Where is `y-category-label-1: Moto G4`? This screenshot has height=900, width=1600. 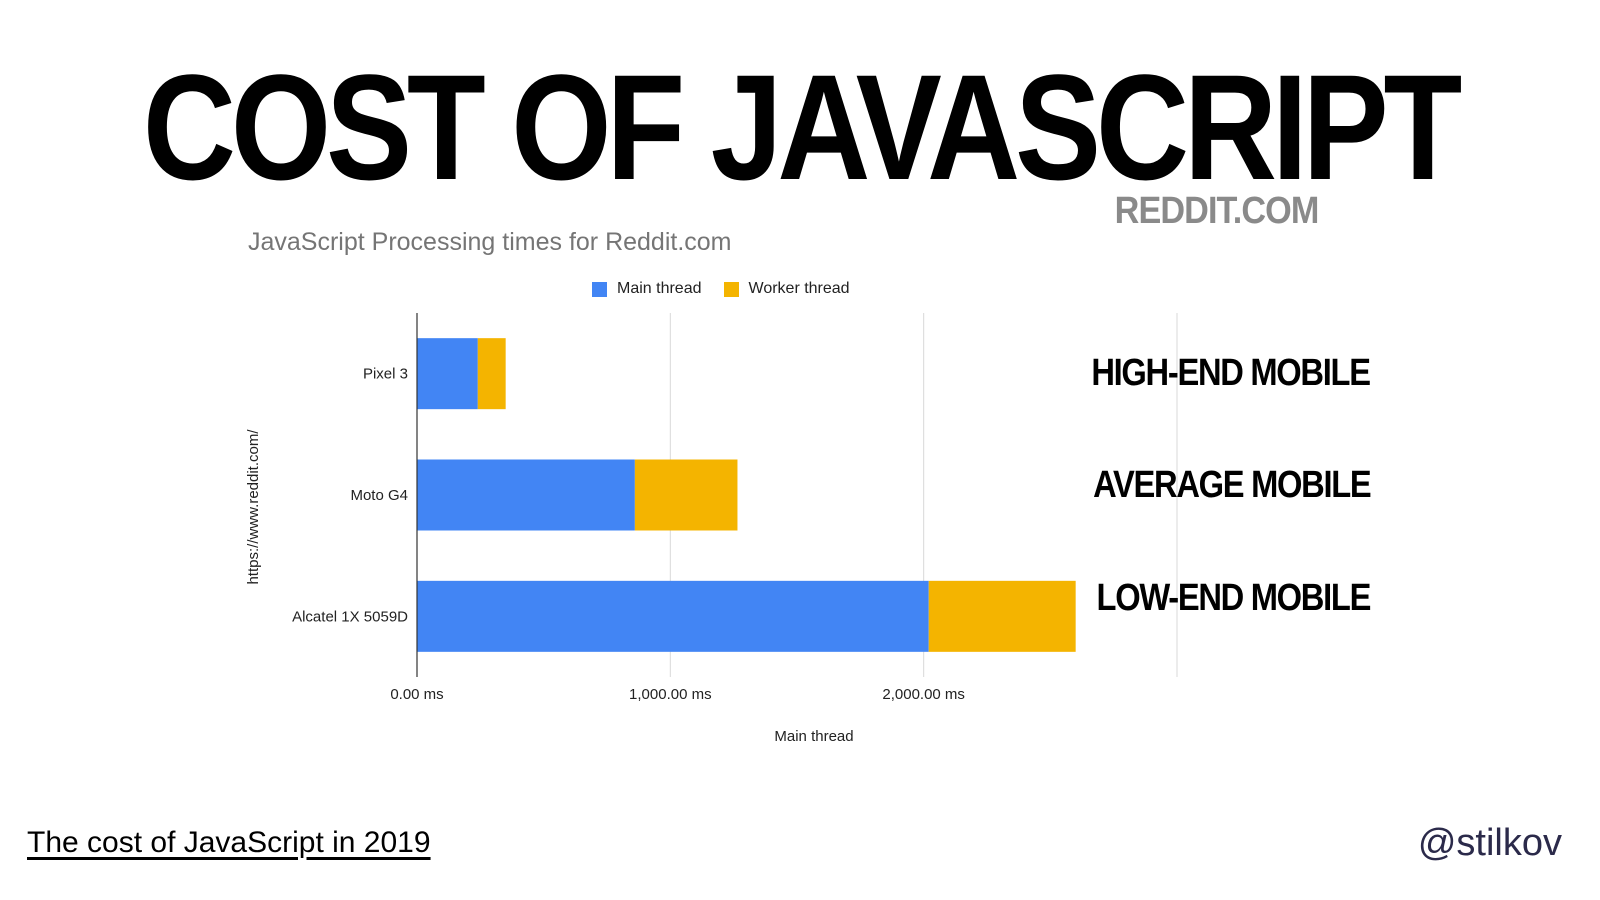
y-category-label-1: Moto G4 is located at coordinates (379, 495).